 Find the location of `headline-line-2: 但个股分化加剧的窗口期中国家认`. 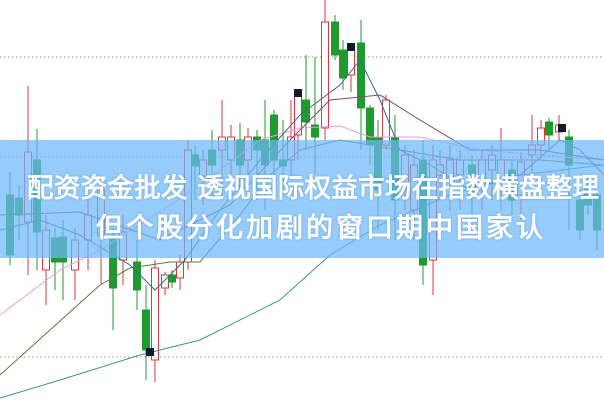

headline-line-2: 但个股分化加剧的窗口期中国家认 is located at coordinates (321, 228).